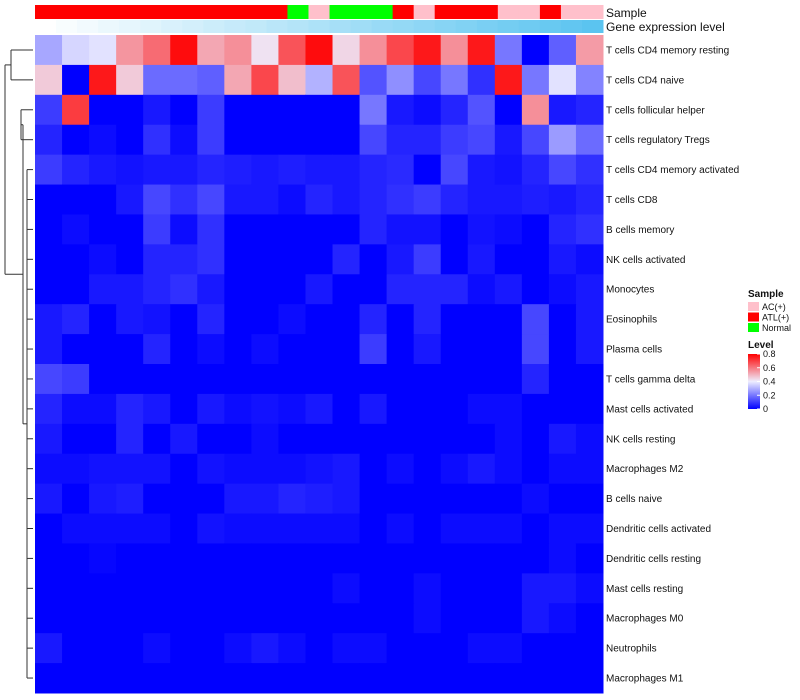 This screenshot has width=800, height=700. I want to click on expression-annotation-label: Gene expression level, so click(665, 27).